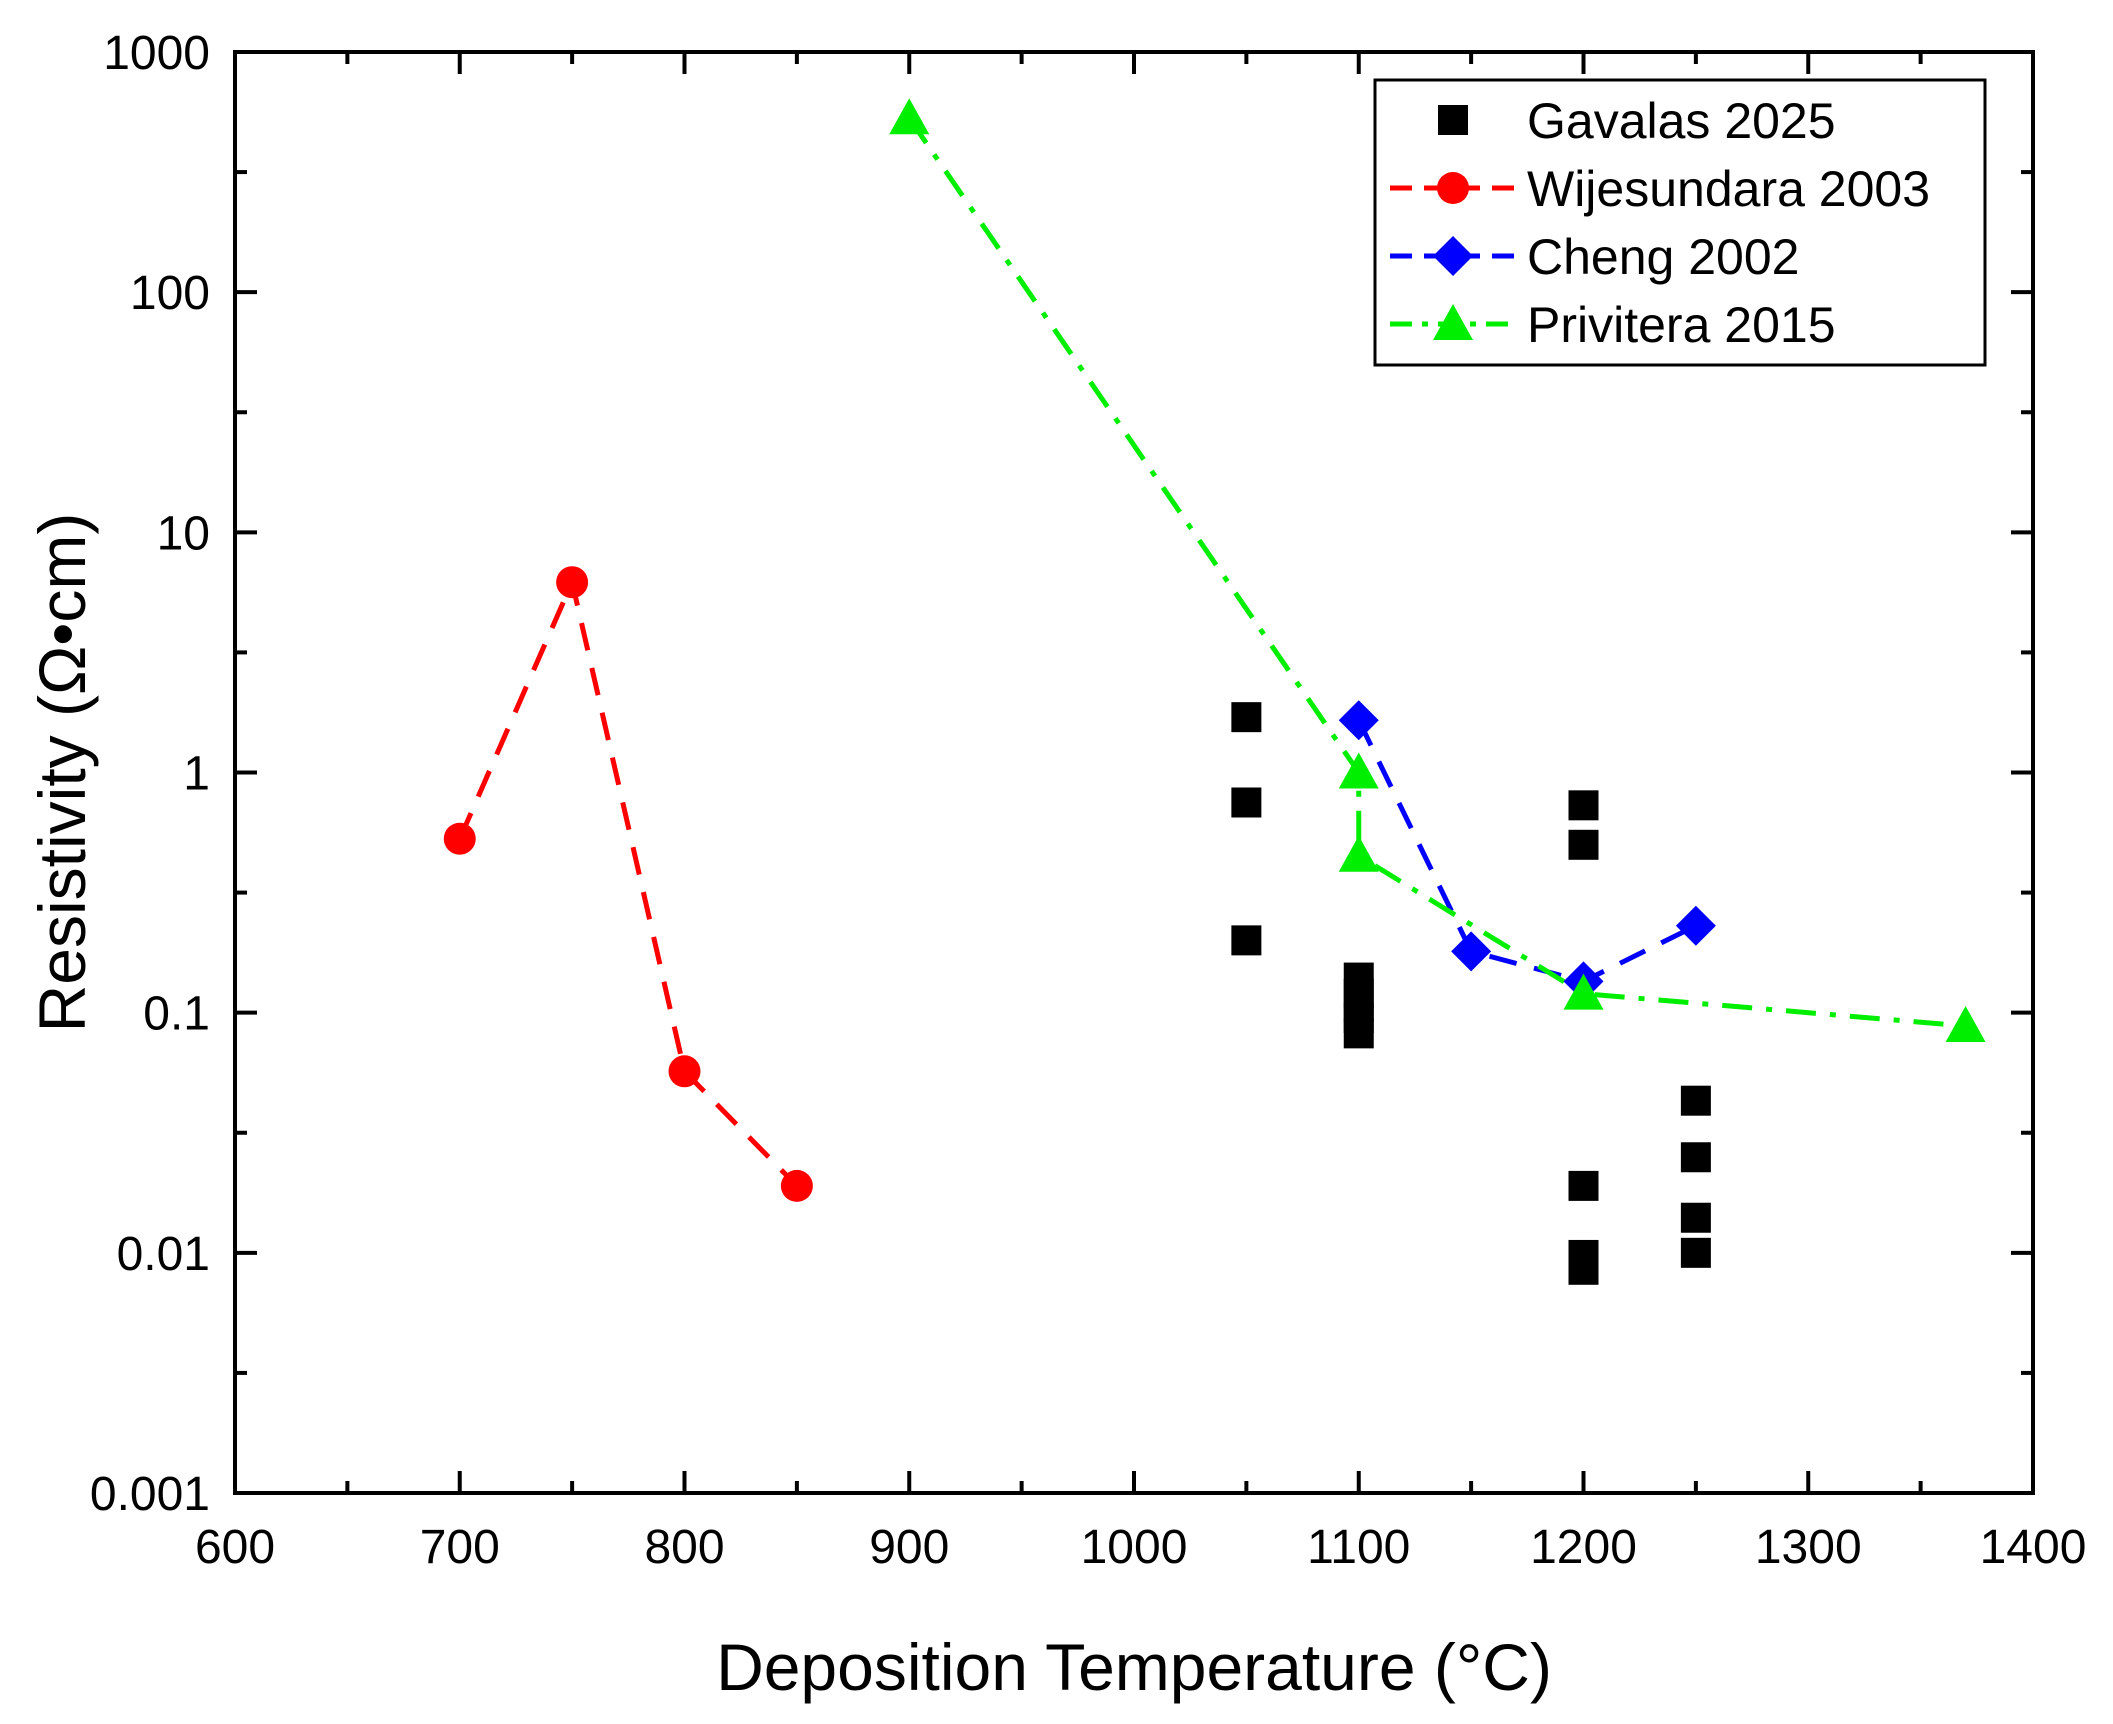  What do you see at coordinates (1663, 257) in the screenshot?
I see `legend-label-cheng-2002: Cheng 2002` at bounding box center [1663, 257].